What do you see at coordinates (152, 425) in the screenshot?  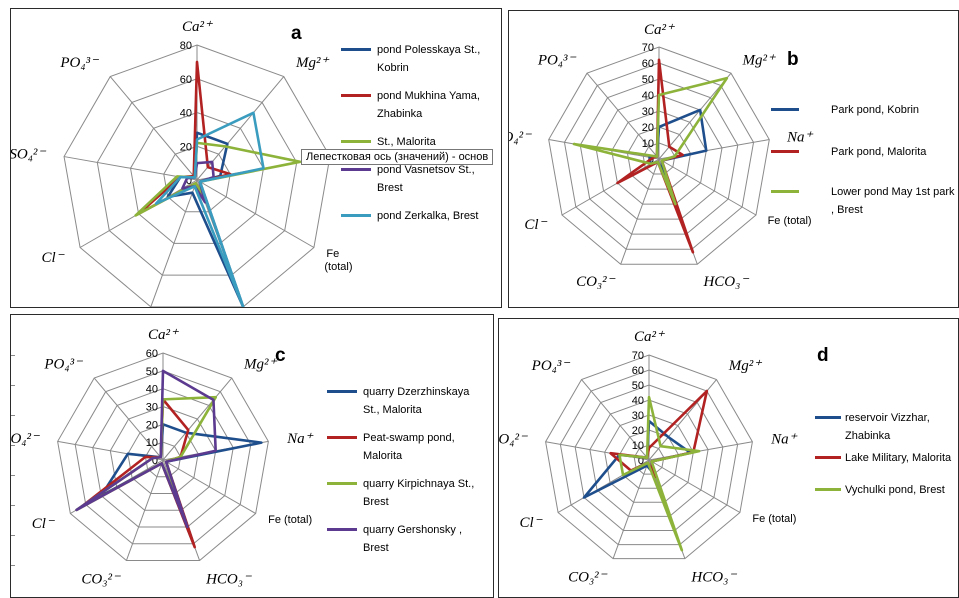 I see `tick-label: 20` at bounding box center [152, 425].